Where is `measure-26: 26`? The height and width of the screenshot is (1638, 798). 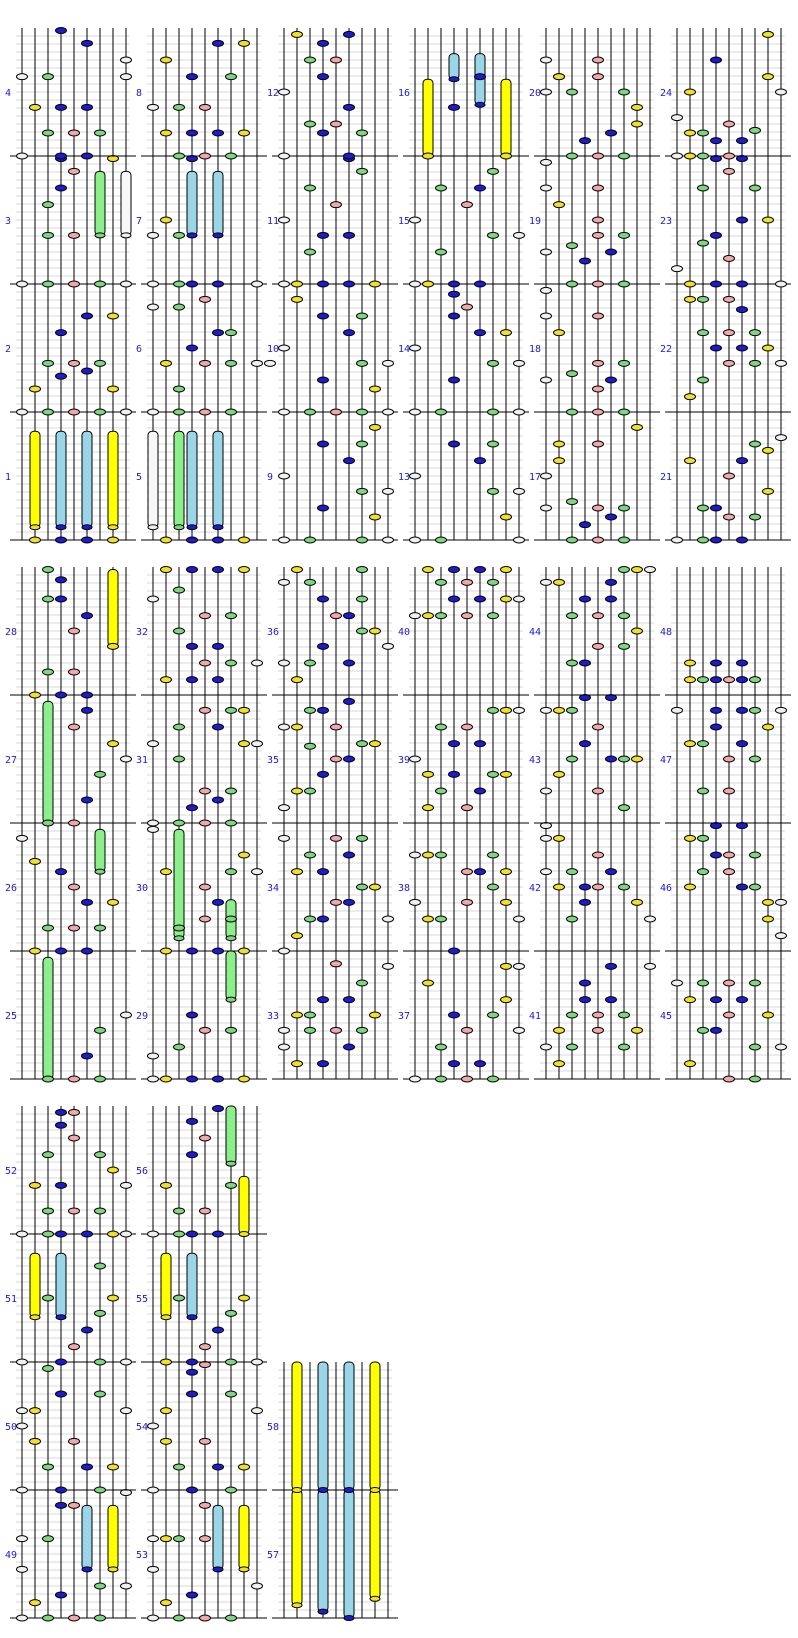
measure-26: 26 is located at coordinates (70, 889).